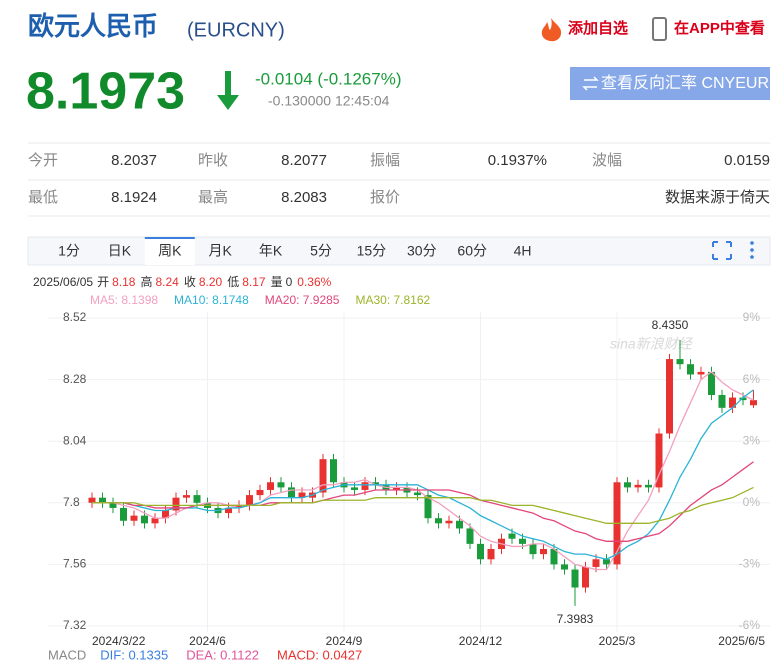 This screenshot has height=661, width=784. Describe the element at coordinates (385, 197) in the screenshot. I see `stat-label: 报价` at that location.